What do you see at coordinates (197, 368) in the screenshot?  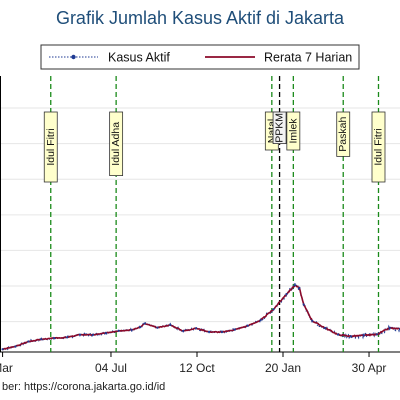 I see `x-tick-label: 12 Oct` at bounding box center [197, 368].